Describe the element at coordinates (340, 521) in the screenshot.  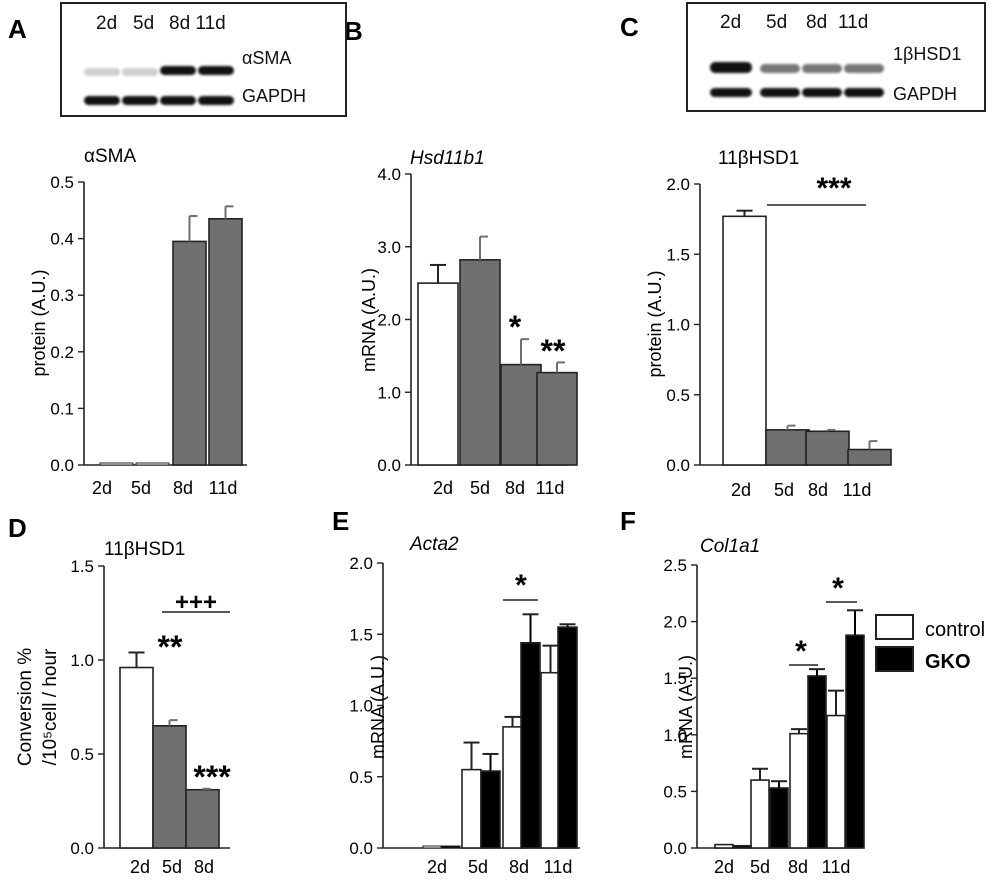
I see `panel-letter: E` at that location.